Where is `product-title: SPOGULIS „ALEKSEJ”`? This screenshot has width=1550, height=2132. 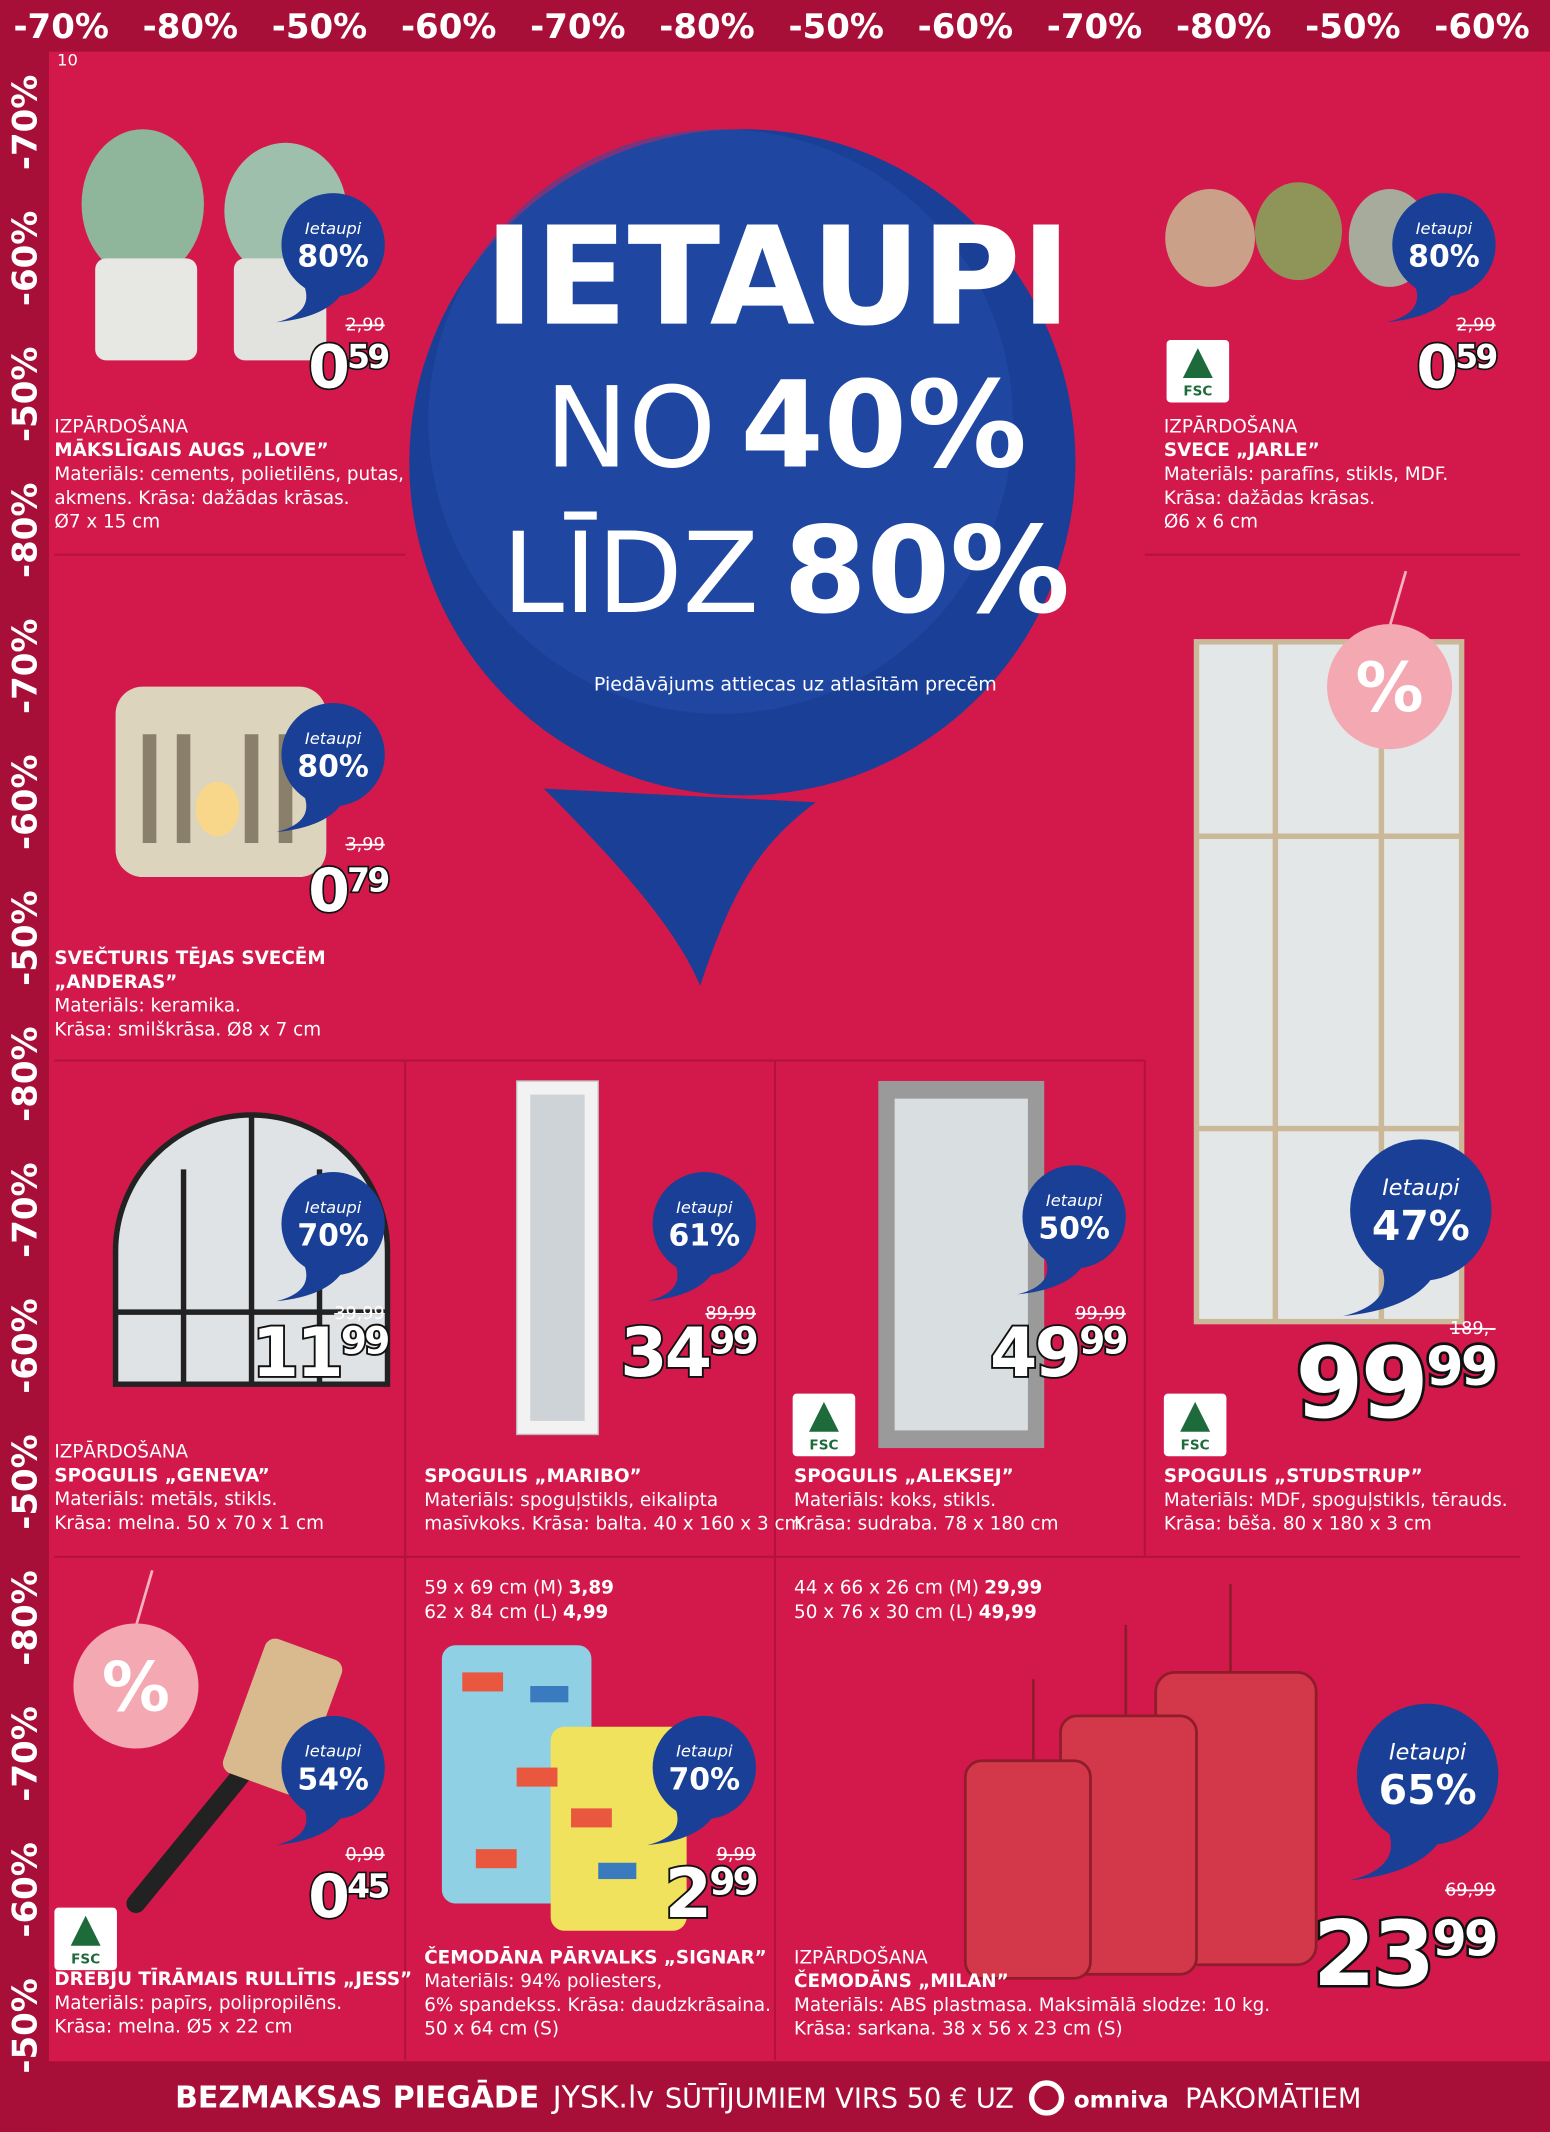
product-title: SPOGULIS „ALEKSEJ” is located at coordinates (904, 1476).